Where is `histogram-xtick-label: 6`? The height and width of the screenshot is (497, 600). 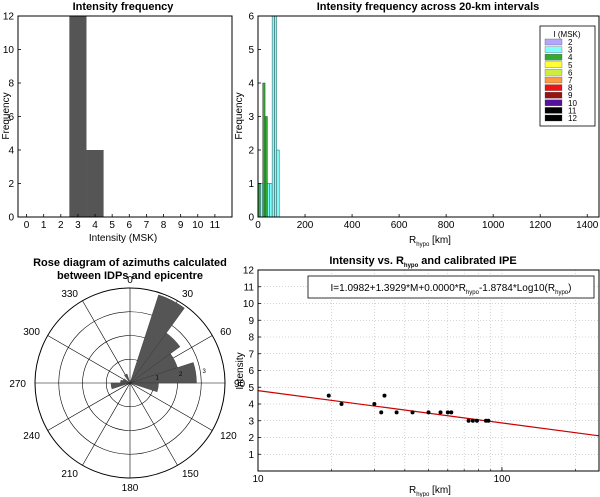 histogram-xtick-label: 6 is located at coordinates (129, 225).